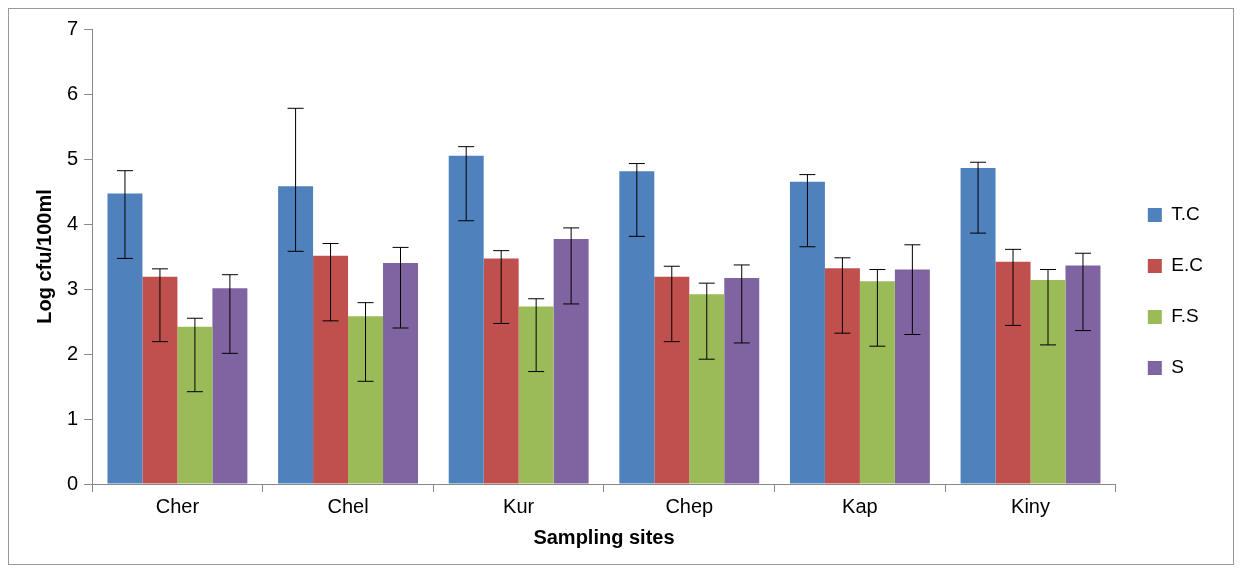 Image resolution: width=1242 pixels, height=573 pixels. I want to click on legend-label: E.C, so click(1187, 265).